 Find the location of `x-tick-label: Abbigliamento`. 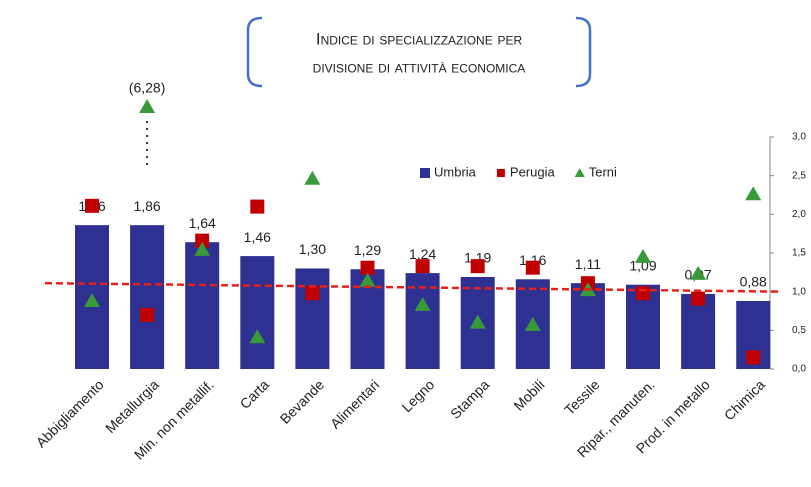

x-tick-label: Abbigliamento is located at coordinates (70, 413).